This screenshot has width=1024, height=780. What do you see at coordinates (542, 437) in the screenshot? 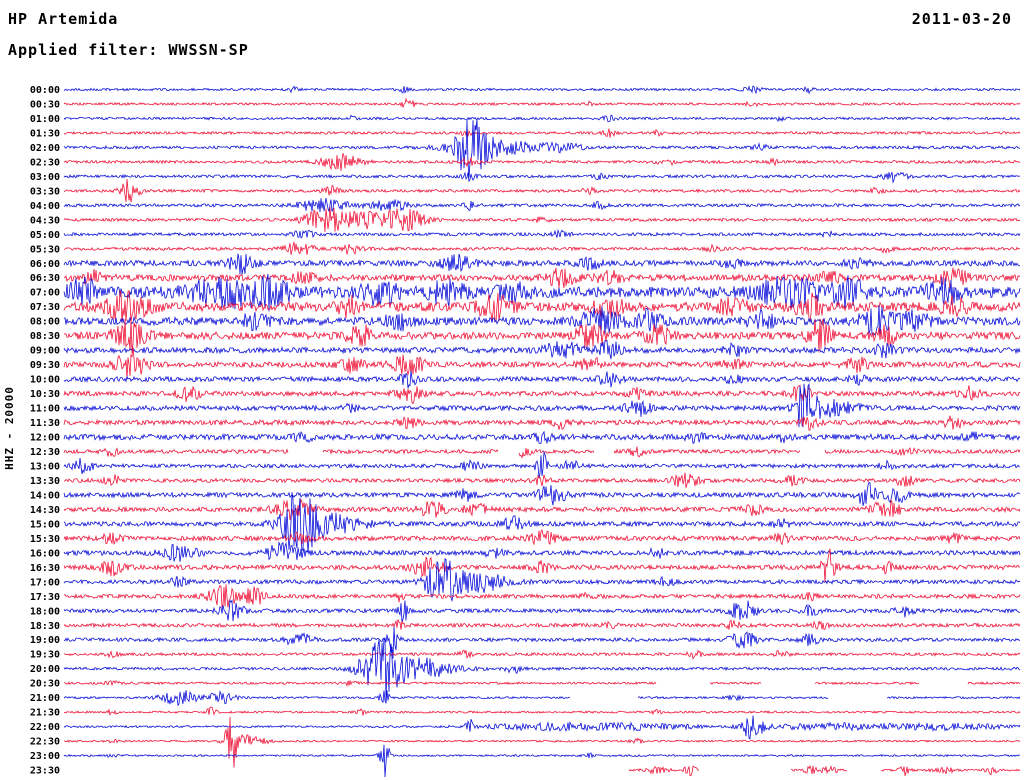
I see `trace-12:00` at bounding box center [542, 437].